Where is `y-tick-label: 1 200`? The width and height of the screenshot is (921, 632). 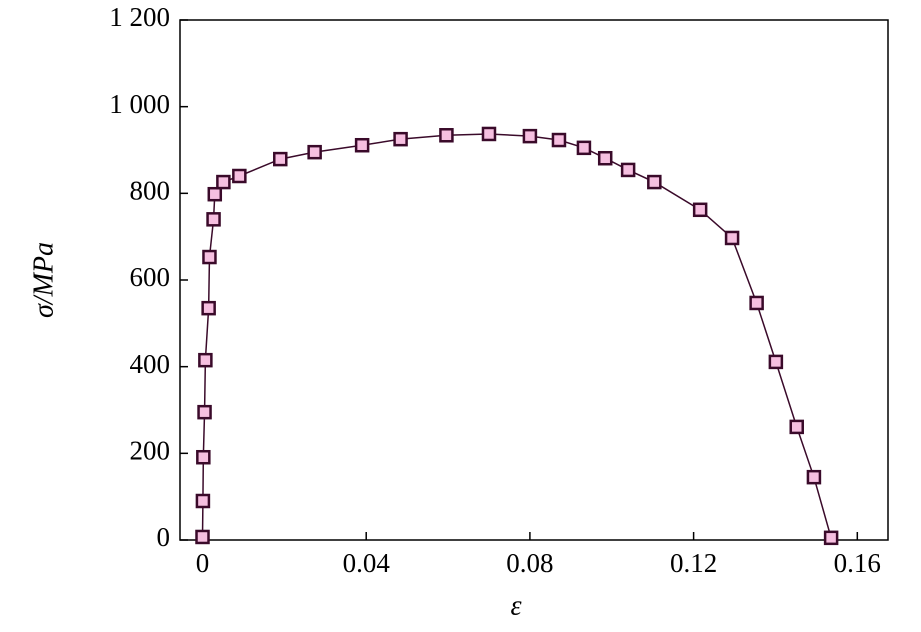 y-tick-label: 1 200 is located at coordinates (139, 17).